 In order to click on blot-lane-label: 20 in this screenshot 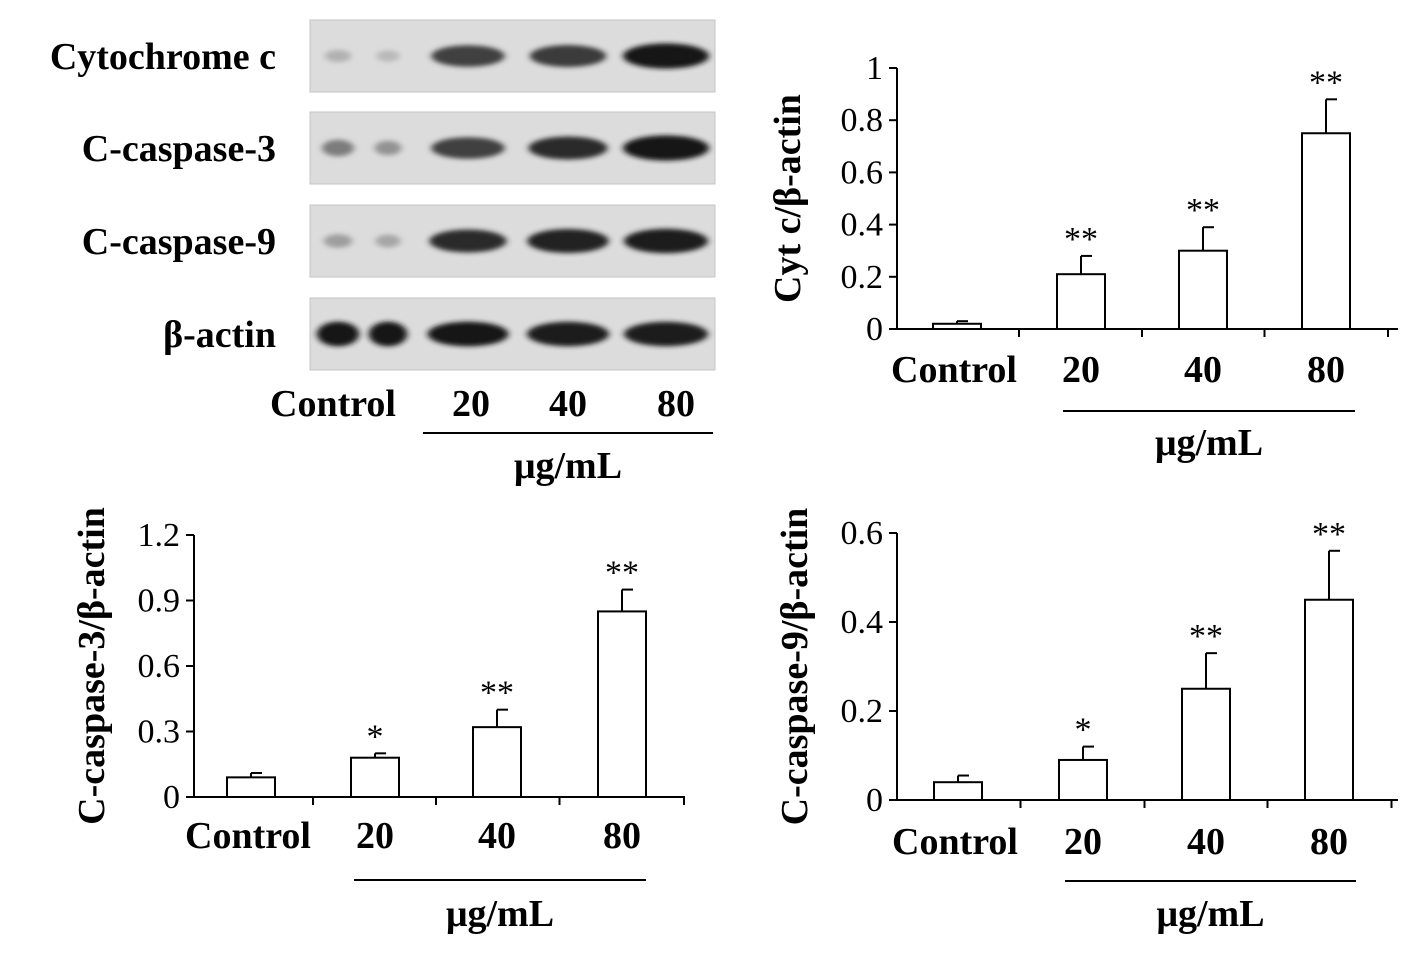, I will do `click(471, 404)`.